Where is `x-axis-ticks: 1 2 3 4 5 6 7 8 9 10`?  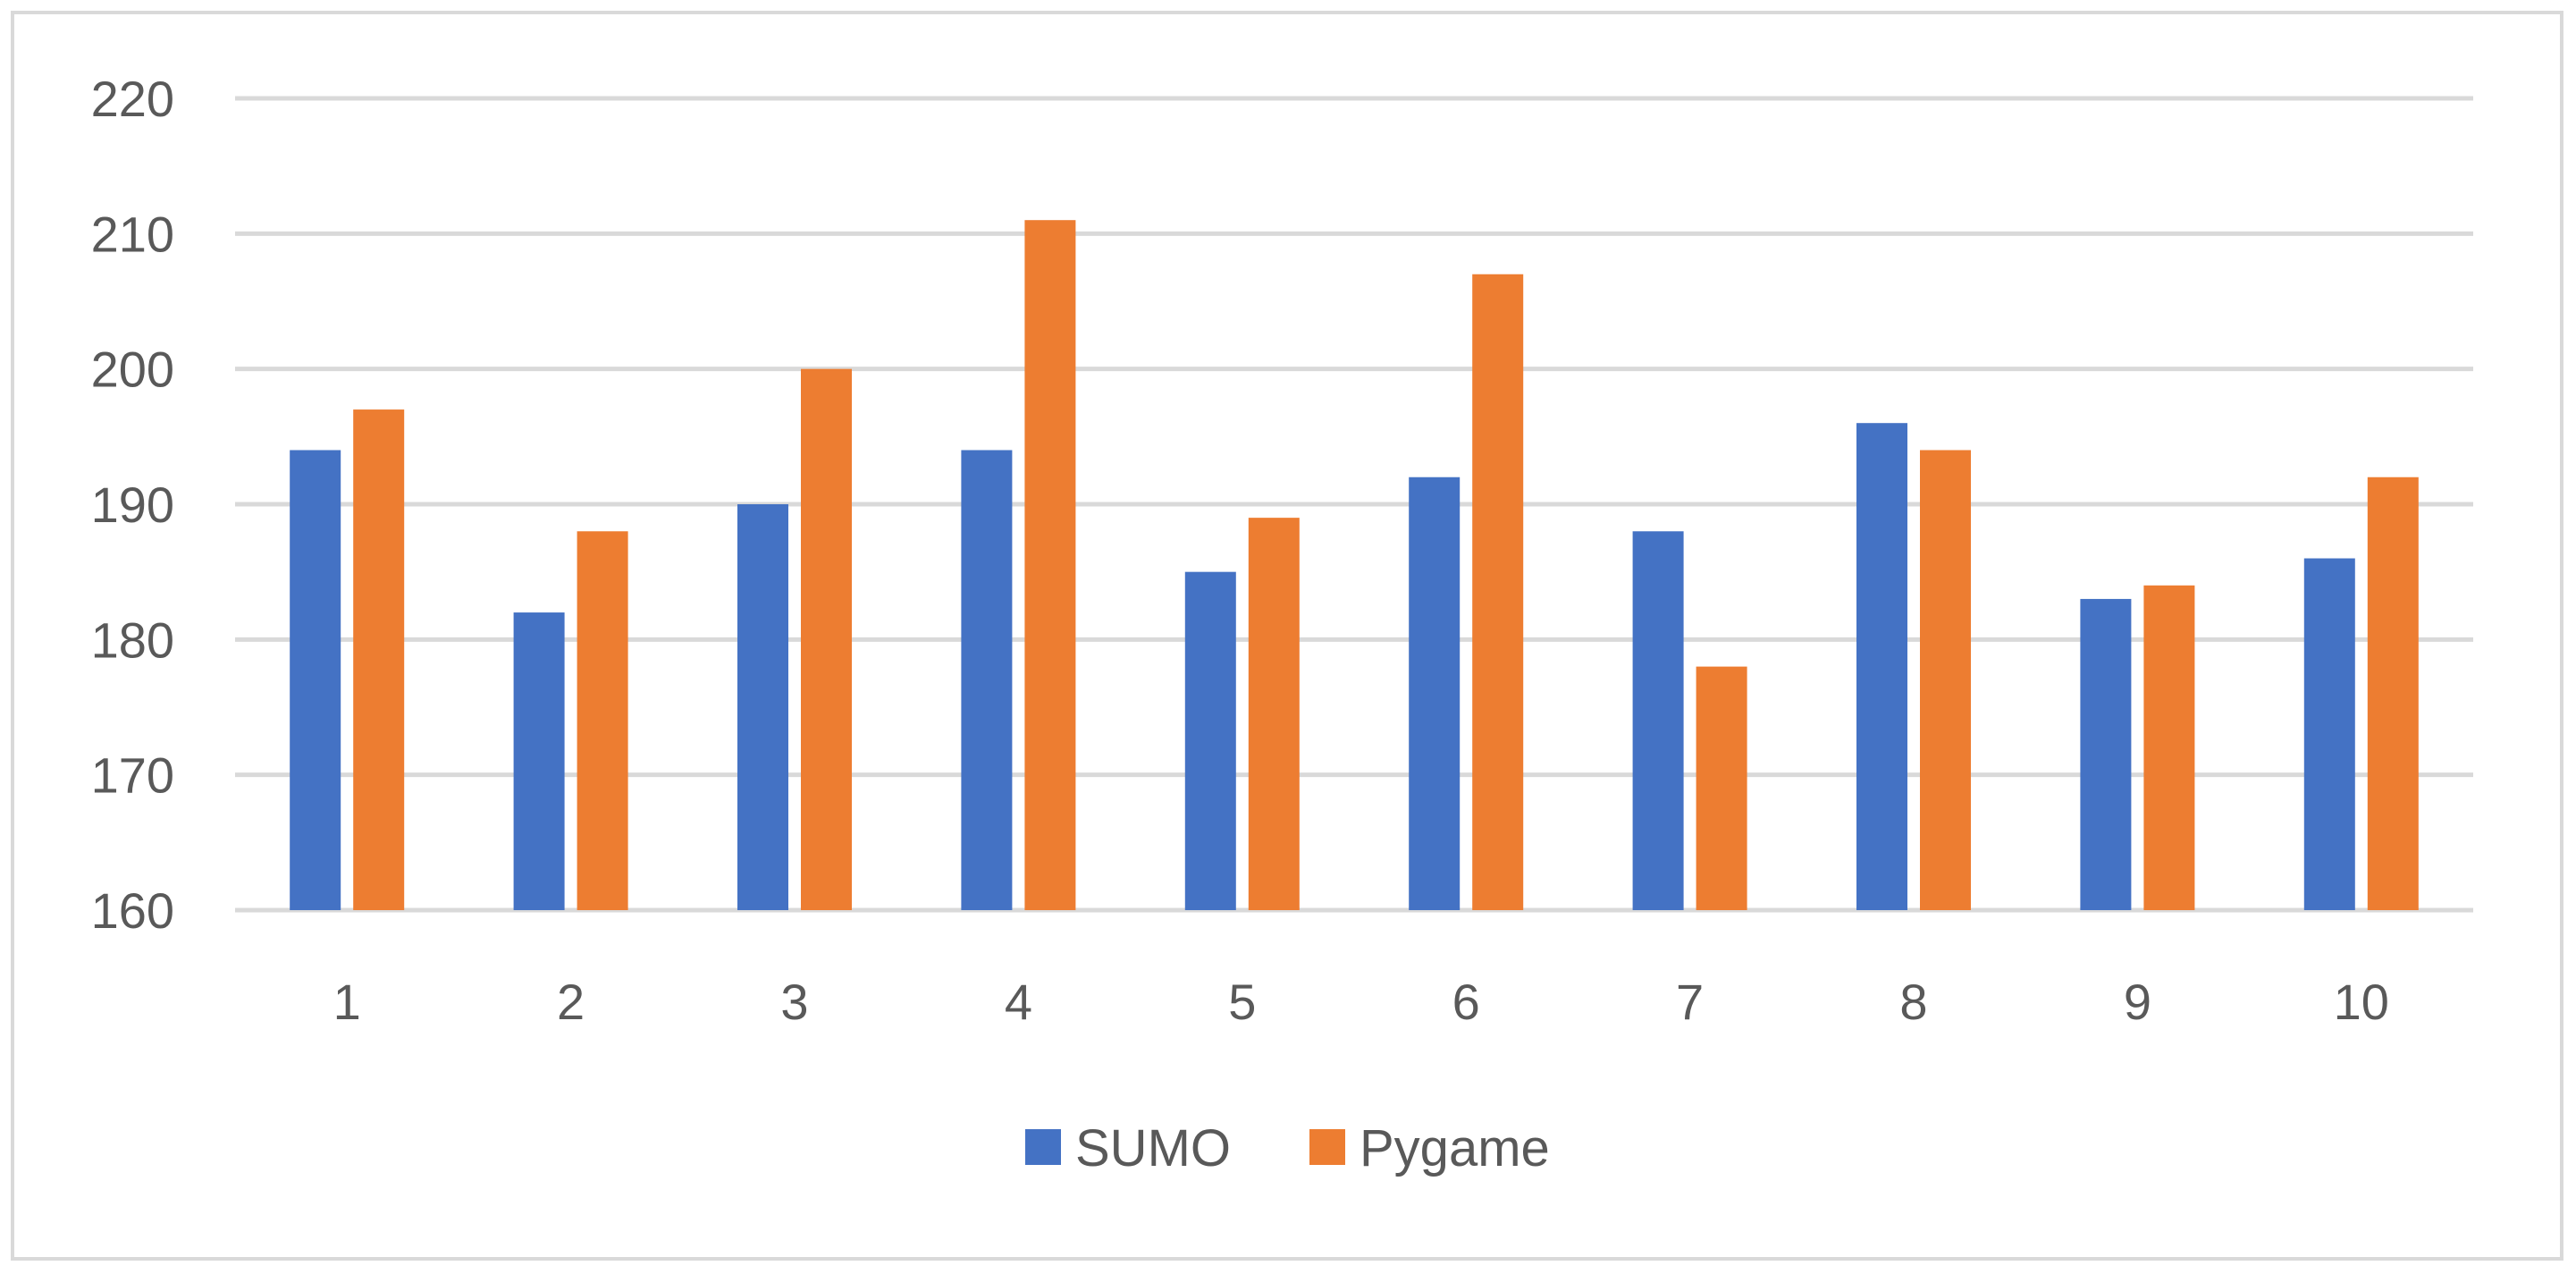
x-axis-ticks: 1 2 3 4 5 6 7 8 9 10 is located at coordinates (1361, 1002).